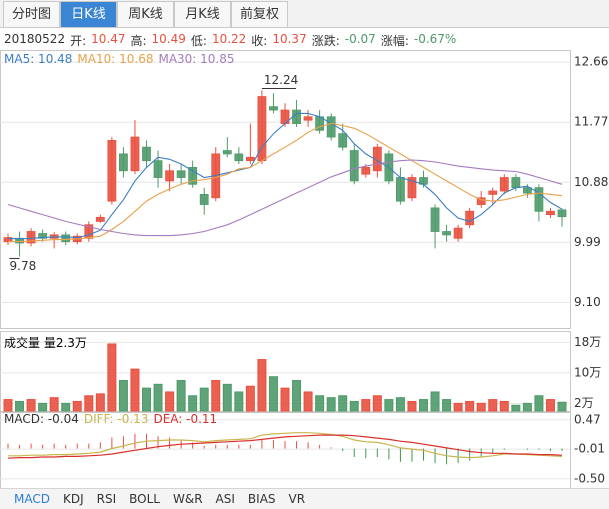 The height and width of the screenshot is (509, 609). I want to click on indicator-tab: BIAS, so click(261, 499).